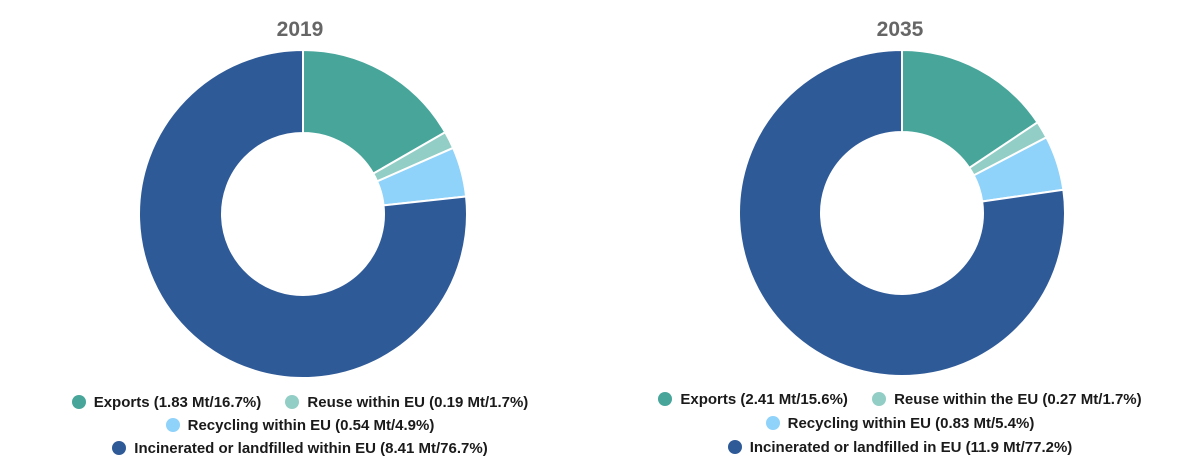  What do you see at coordinates (1018, 399) in the screenshot?
I see `legend-label: Reuse within the EU (0.27 Mt/1.7%)` at bounding box center [1018, 399].